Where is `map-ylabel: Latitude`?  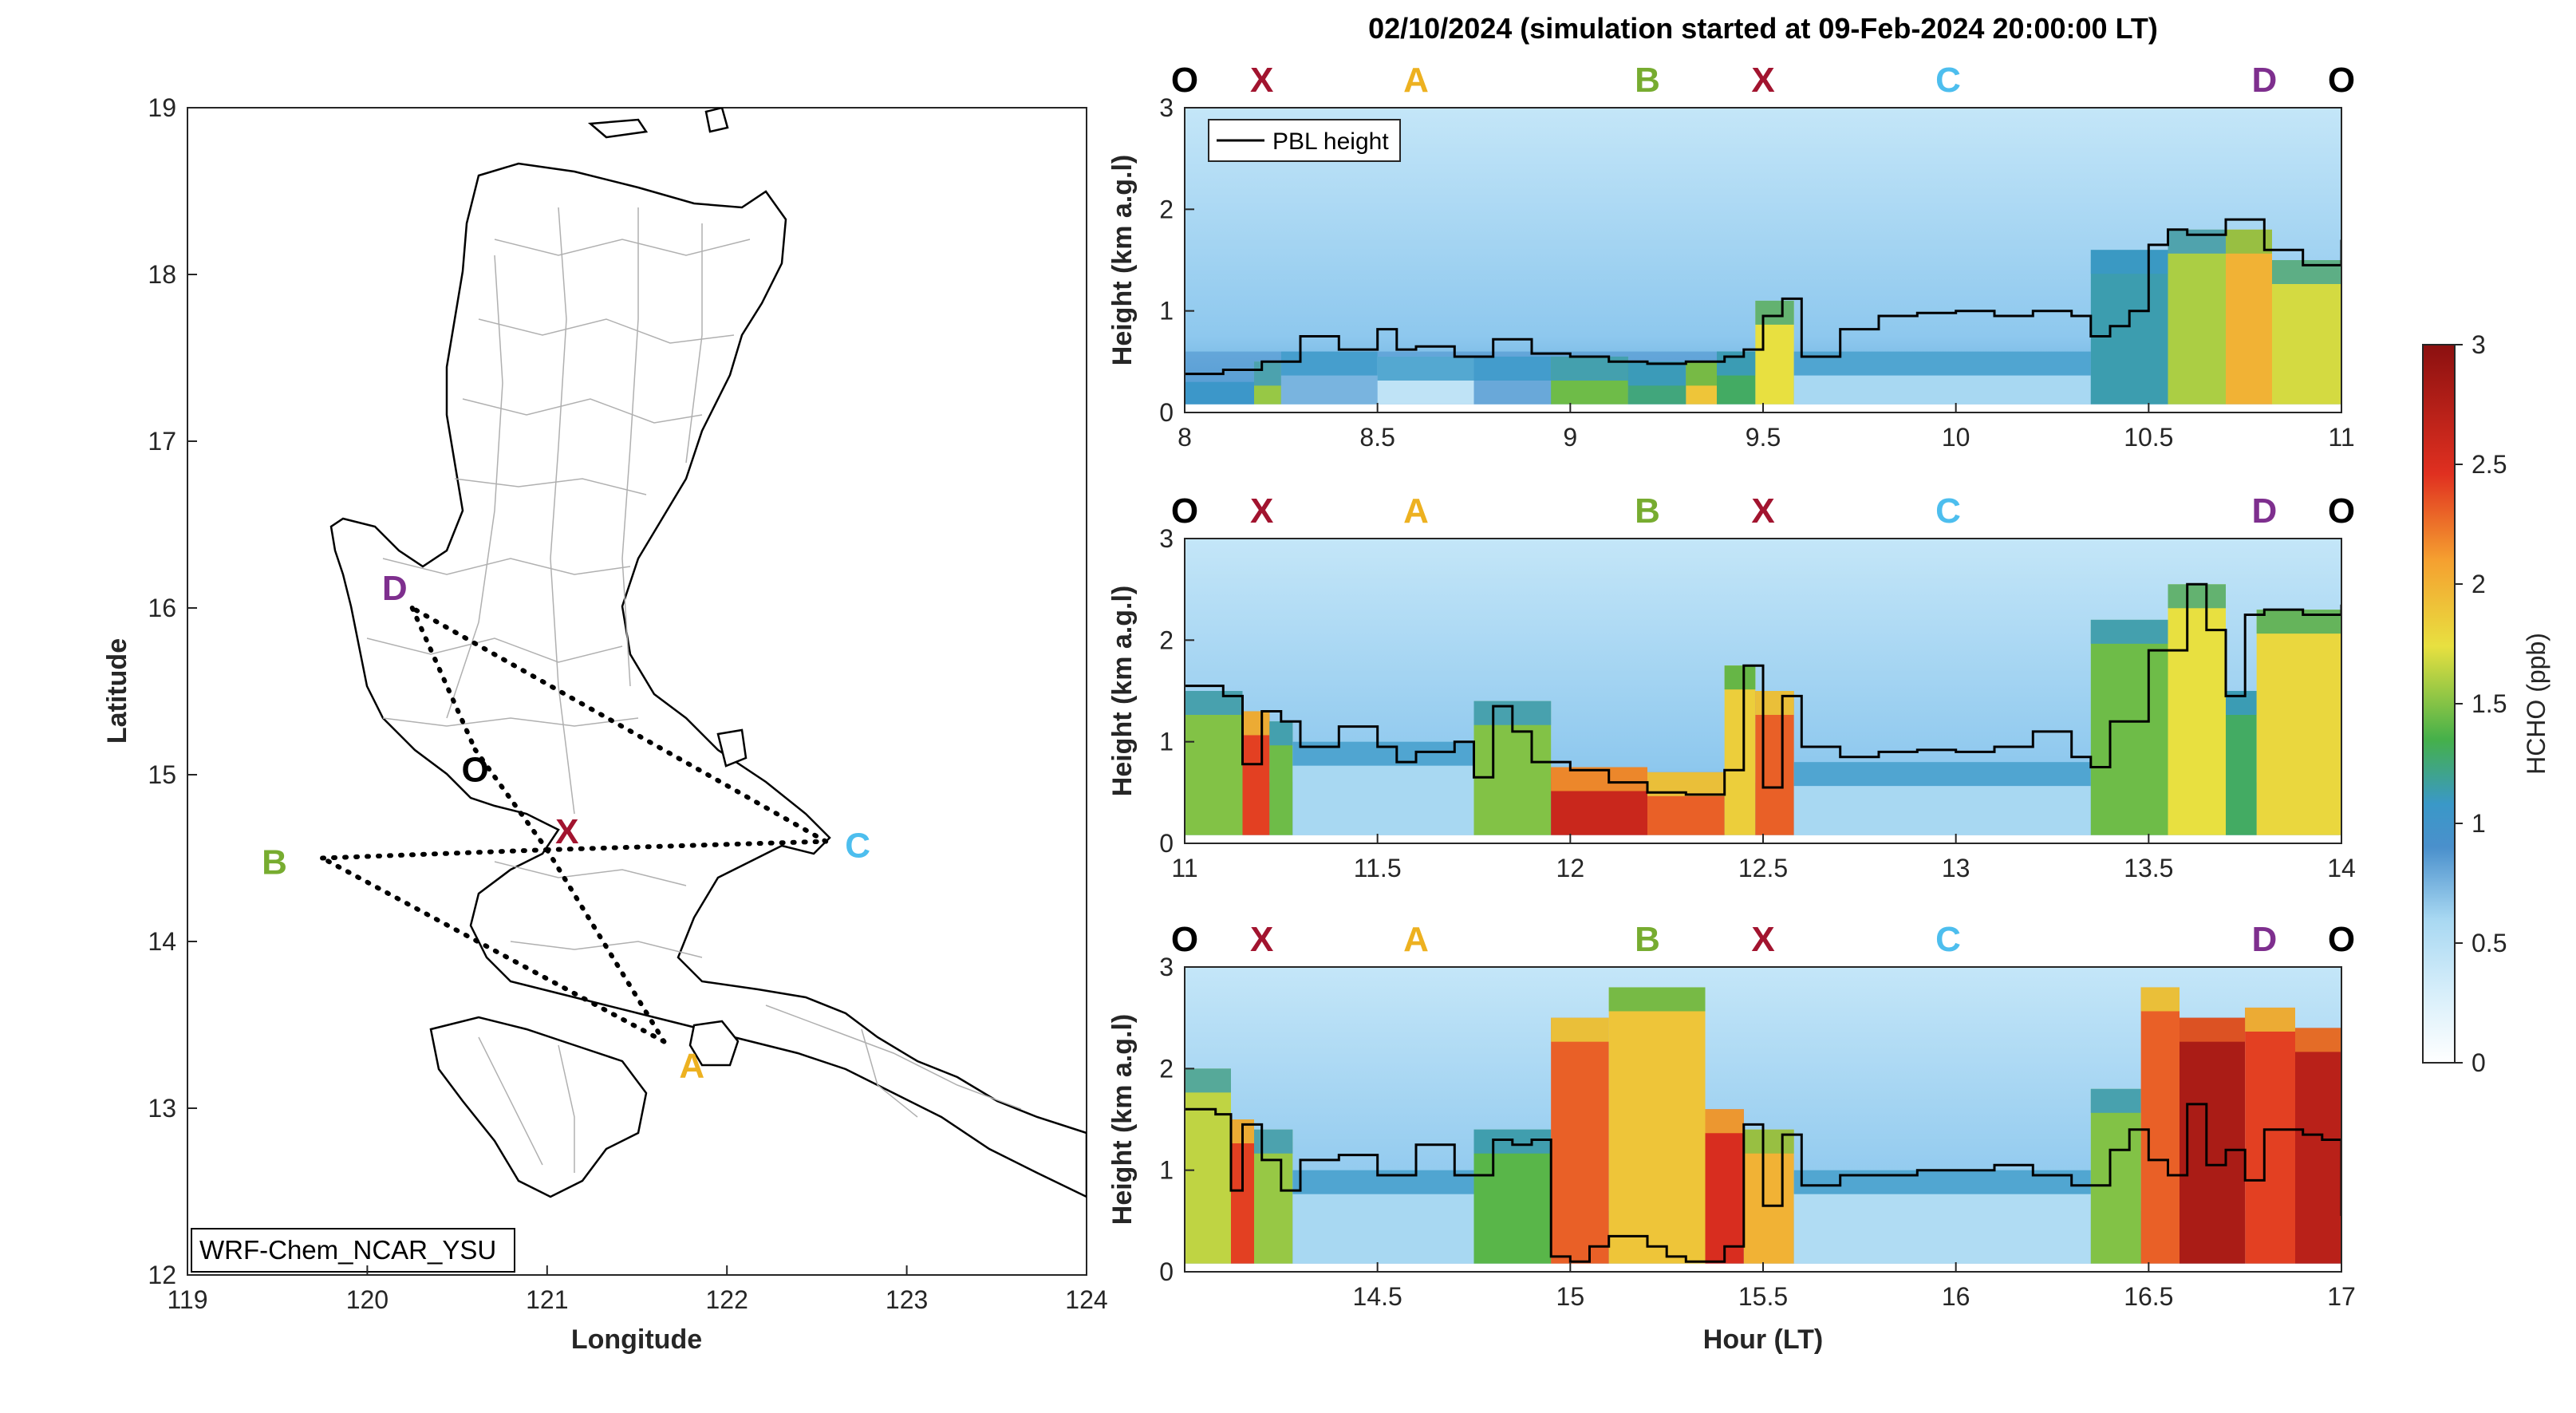 map-ylabel: Latitude is located at coordinates (117, 691).